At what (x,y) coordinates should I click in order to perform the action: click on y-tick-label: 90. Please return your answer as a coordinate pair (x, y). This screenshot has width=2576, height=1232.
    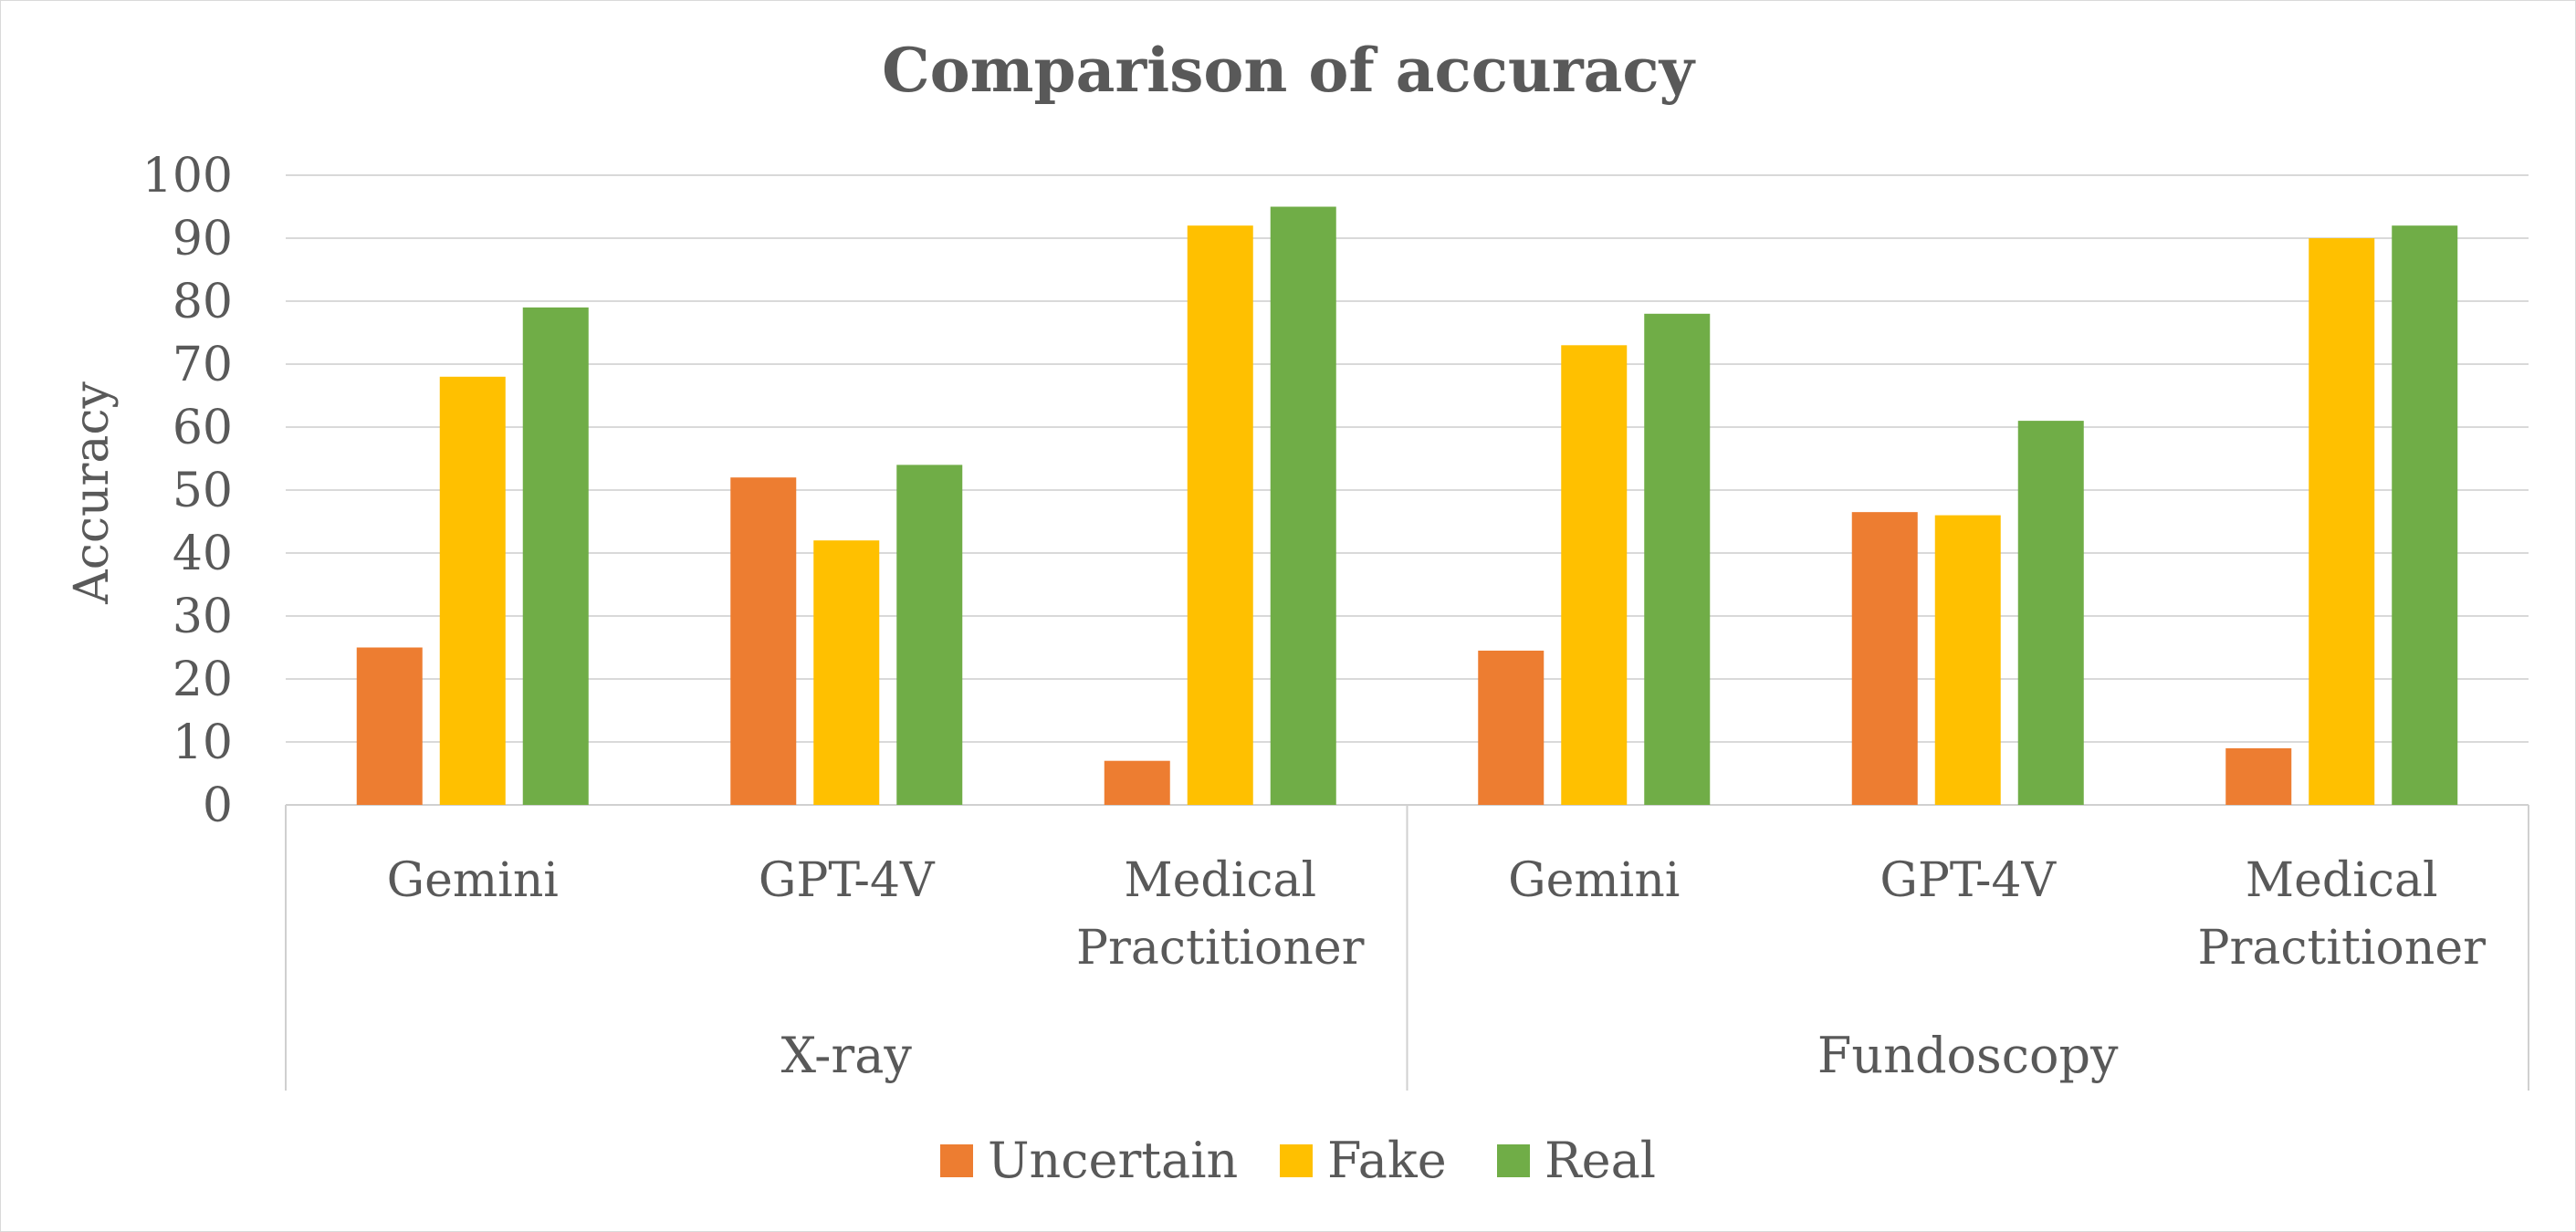
    Looking at the image, I should click on (203, 239).